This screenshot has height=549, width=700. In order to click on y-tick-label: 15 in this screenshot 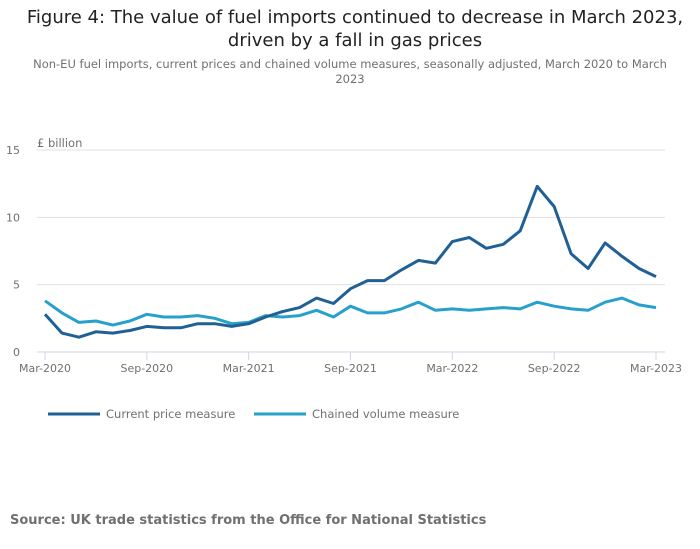, I will do `click(13, 150)`.